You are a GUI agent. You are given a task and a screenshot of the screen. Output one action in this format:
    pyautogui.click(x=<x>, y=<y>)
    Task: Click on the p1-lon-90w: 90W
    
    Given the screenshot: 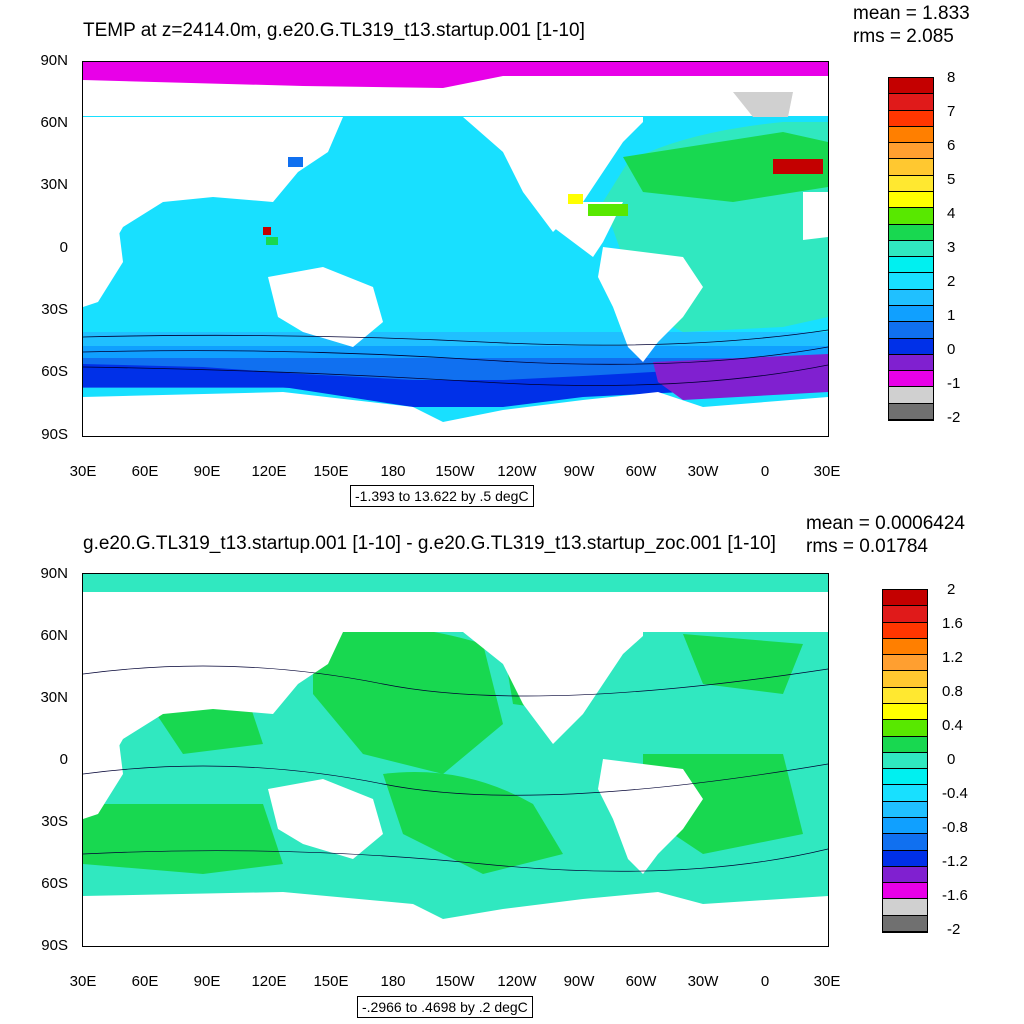 What is the action you would take?
    pyautogui.click(x=579, y=471)
    